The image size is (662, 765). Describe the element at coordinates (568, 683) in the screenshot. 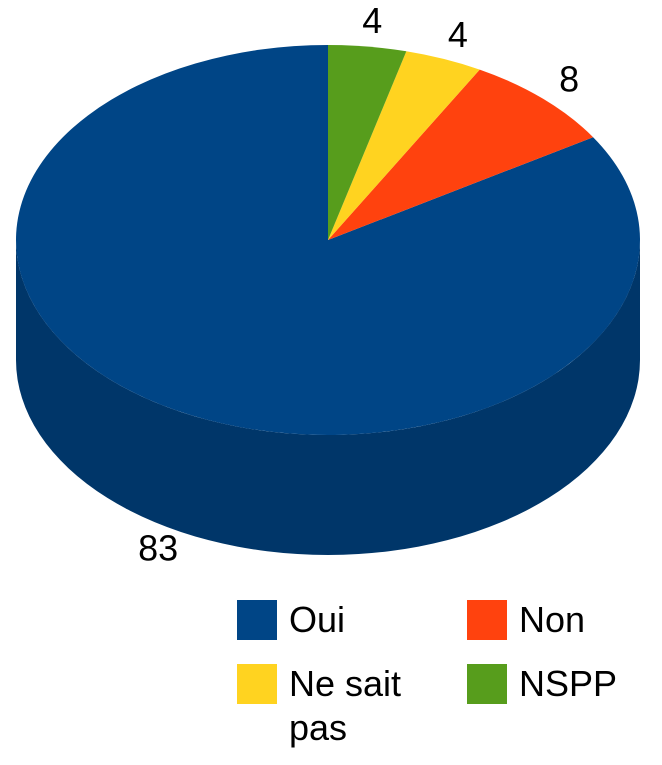

I see `legend-label: NSPP` at that location.